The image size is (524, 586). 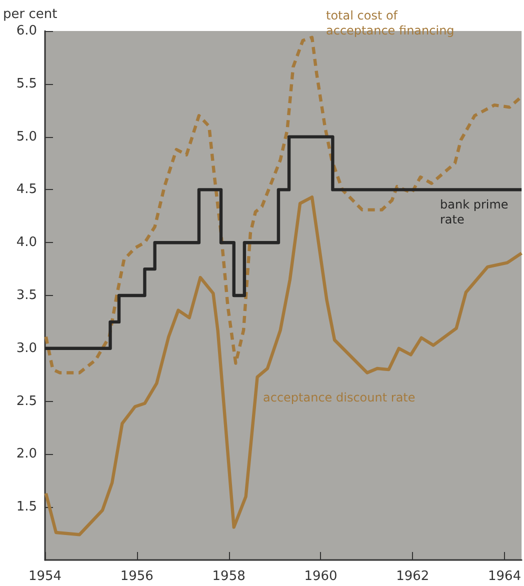 I want to click on y-axis-title: per cent, so click(x=30, y=14).